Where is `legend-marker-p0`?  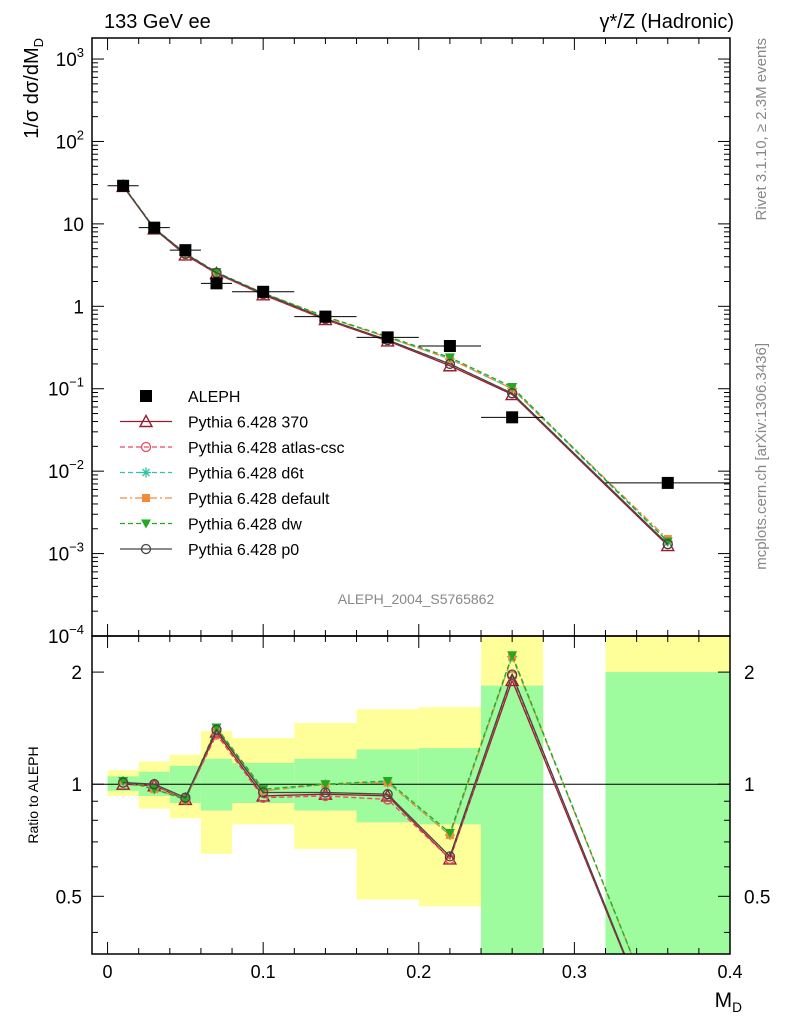
legend-marker-p0 is located at coordinates (146, 549).